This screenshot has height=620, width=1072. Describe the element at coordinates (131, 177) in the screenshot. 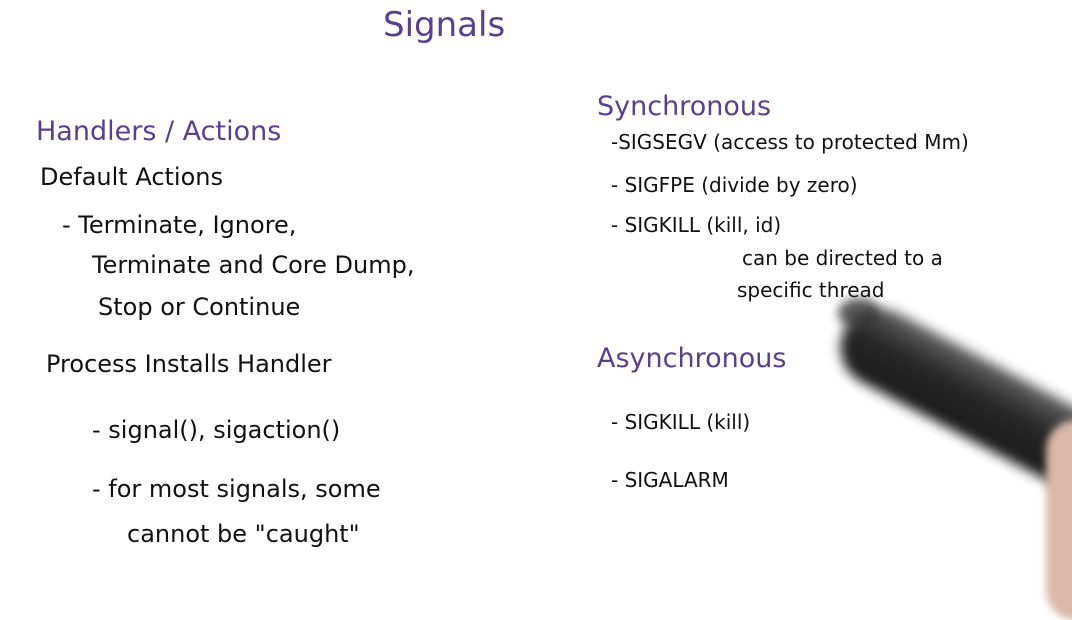

I see `default-actions-label: Default Actions` at that location.